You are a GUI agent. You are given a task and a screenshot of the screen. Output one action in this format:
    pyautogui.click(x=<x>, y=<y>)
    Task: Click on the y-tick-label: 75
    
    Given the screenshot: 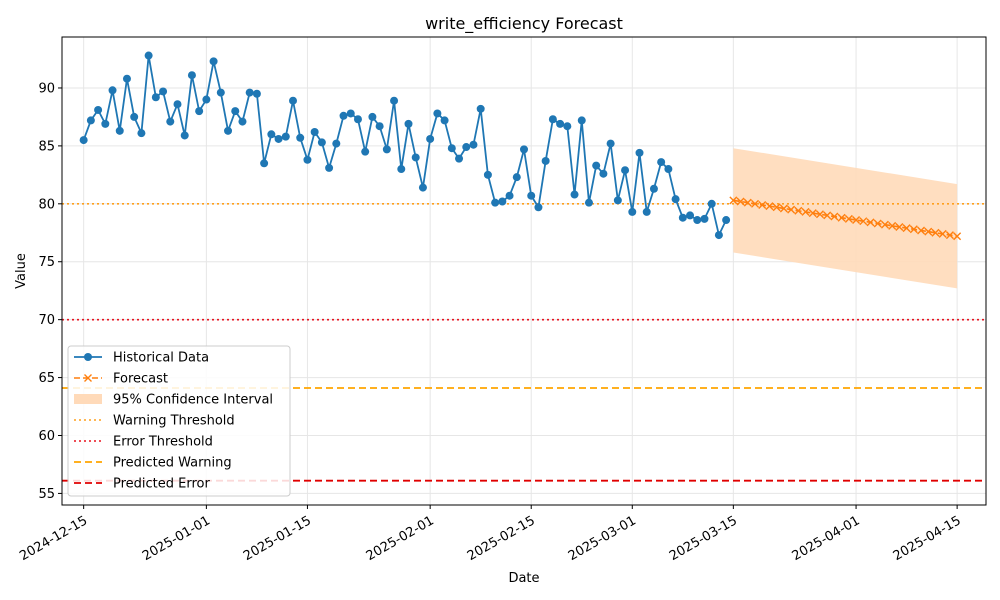 What is the action you would take?
    pyautogui.click(x=46, y=262)
    